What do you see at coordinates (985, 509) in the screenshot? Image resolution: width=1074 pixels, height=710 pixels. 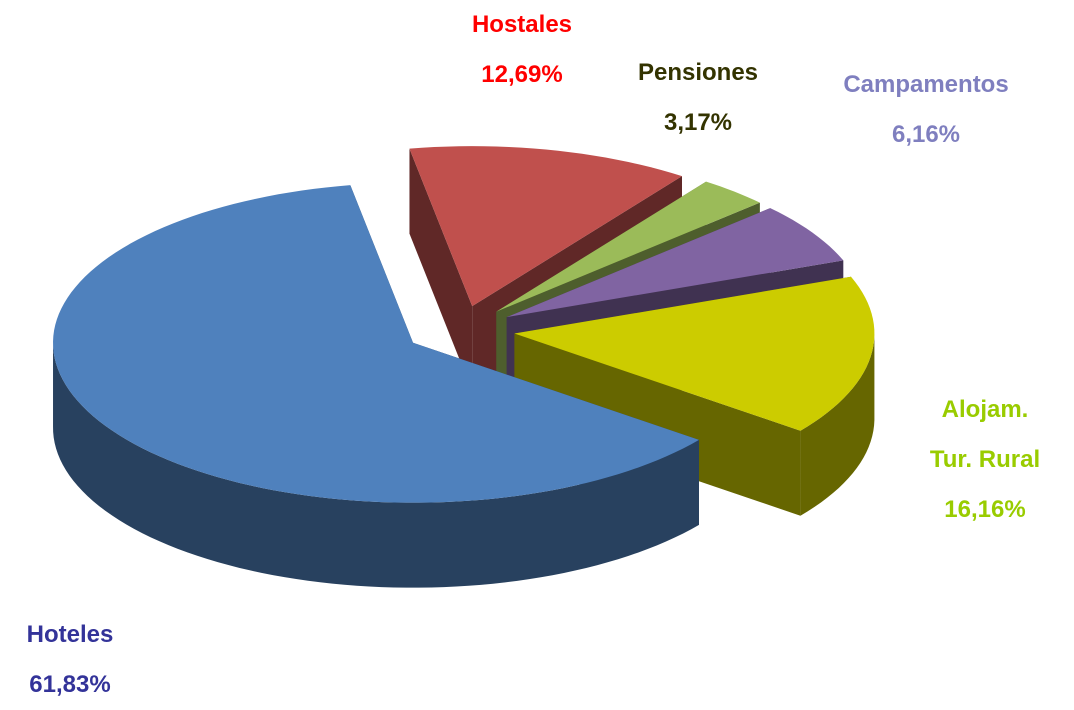 I see `label-value: 16,16%` at bounding box center [985, 509].